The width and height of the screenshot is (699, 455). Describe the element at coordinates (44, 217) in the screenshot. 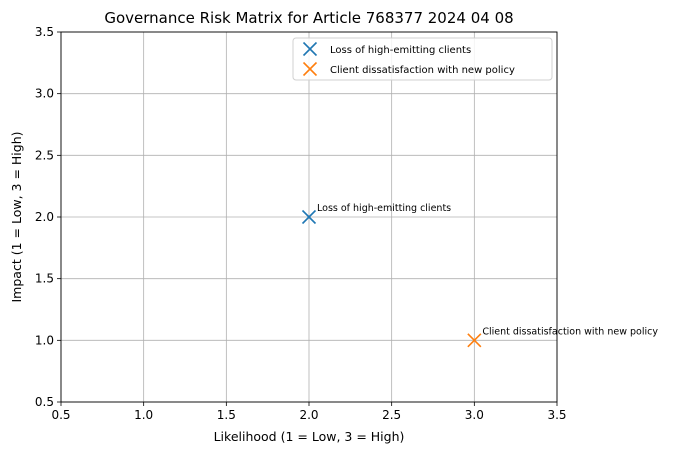

I see `y-tick-label: 2.0` at that location.